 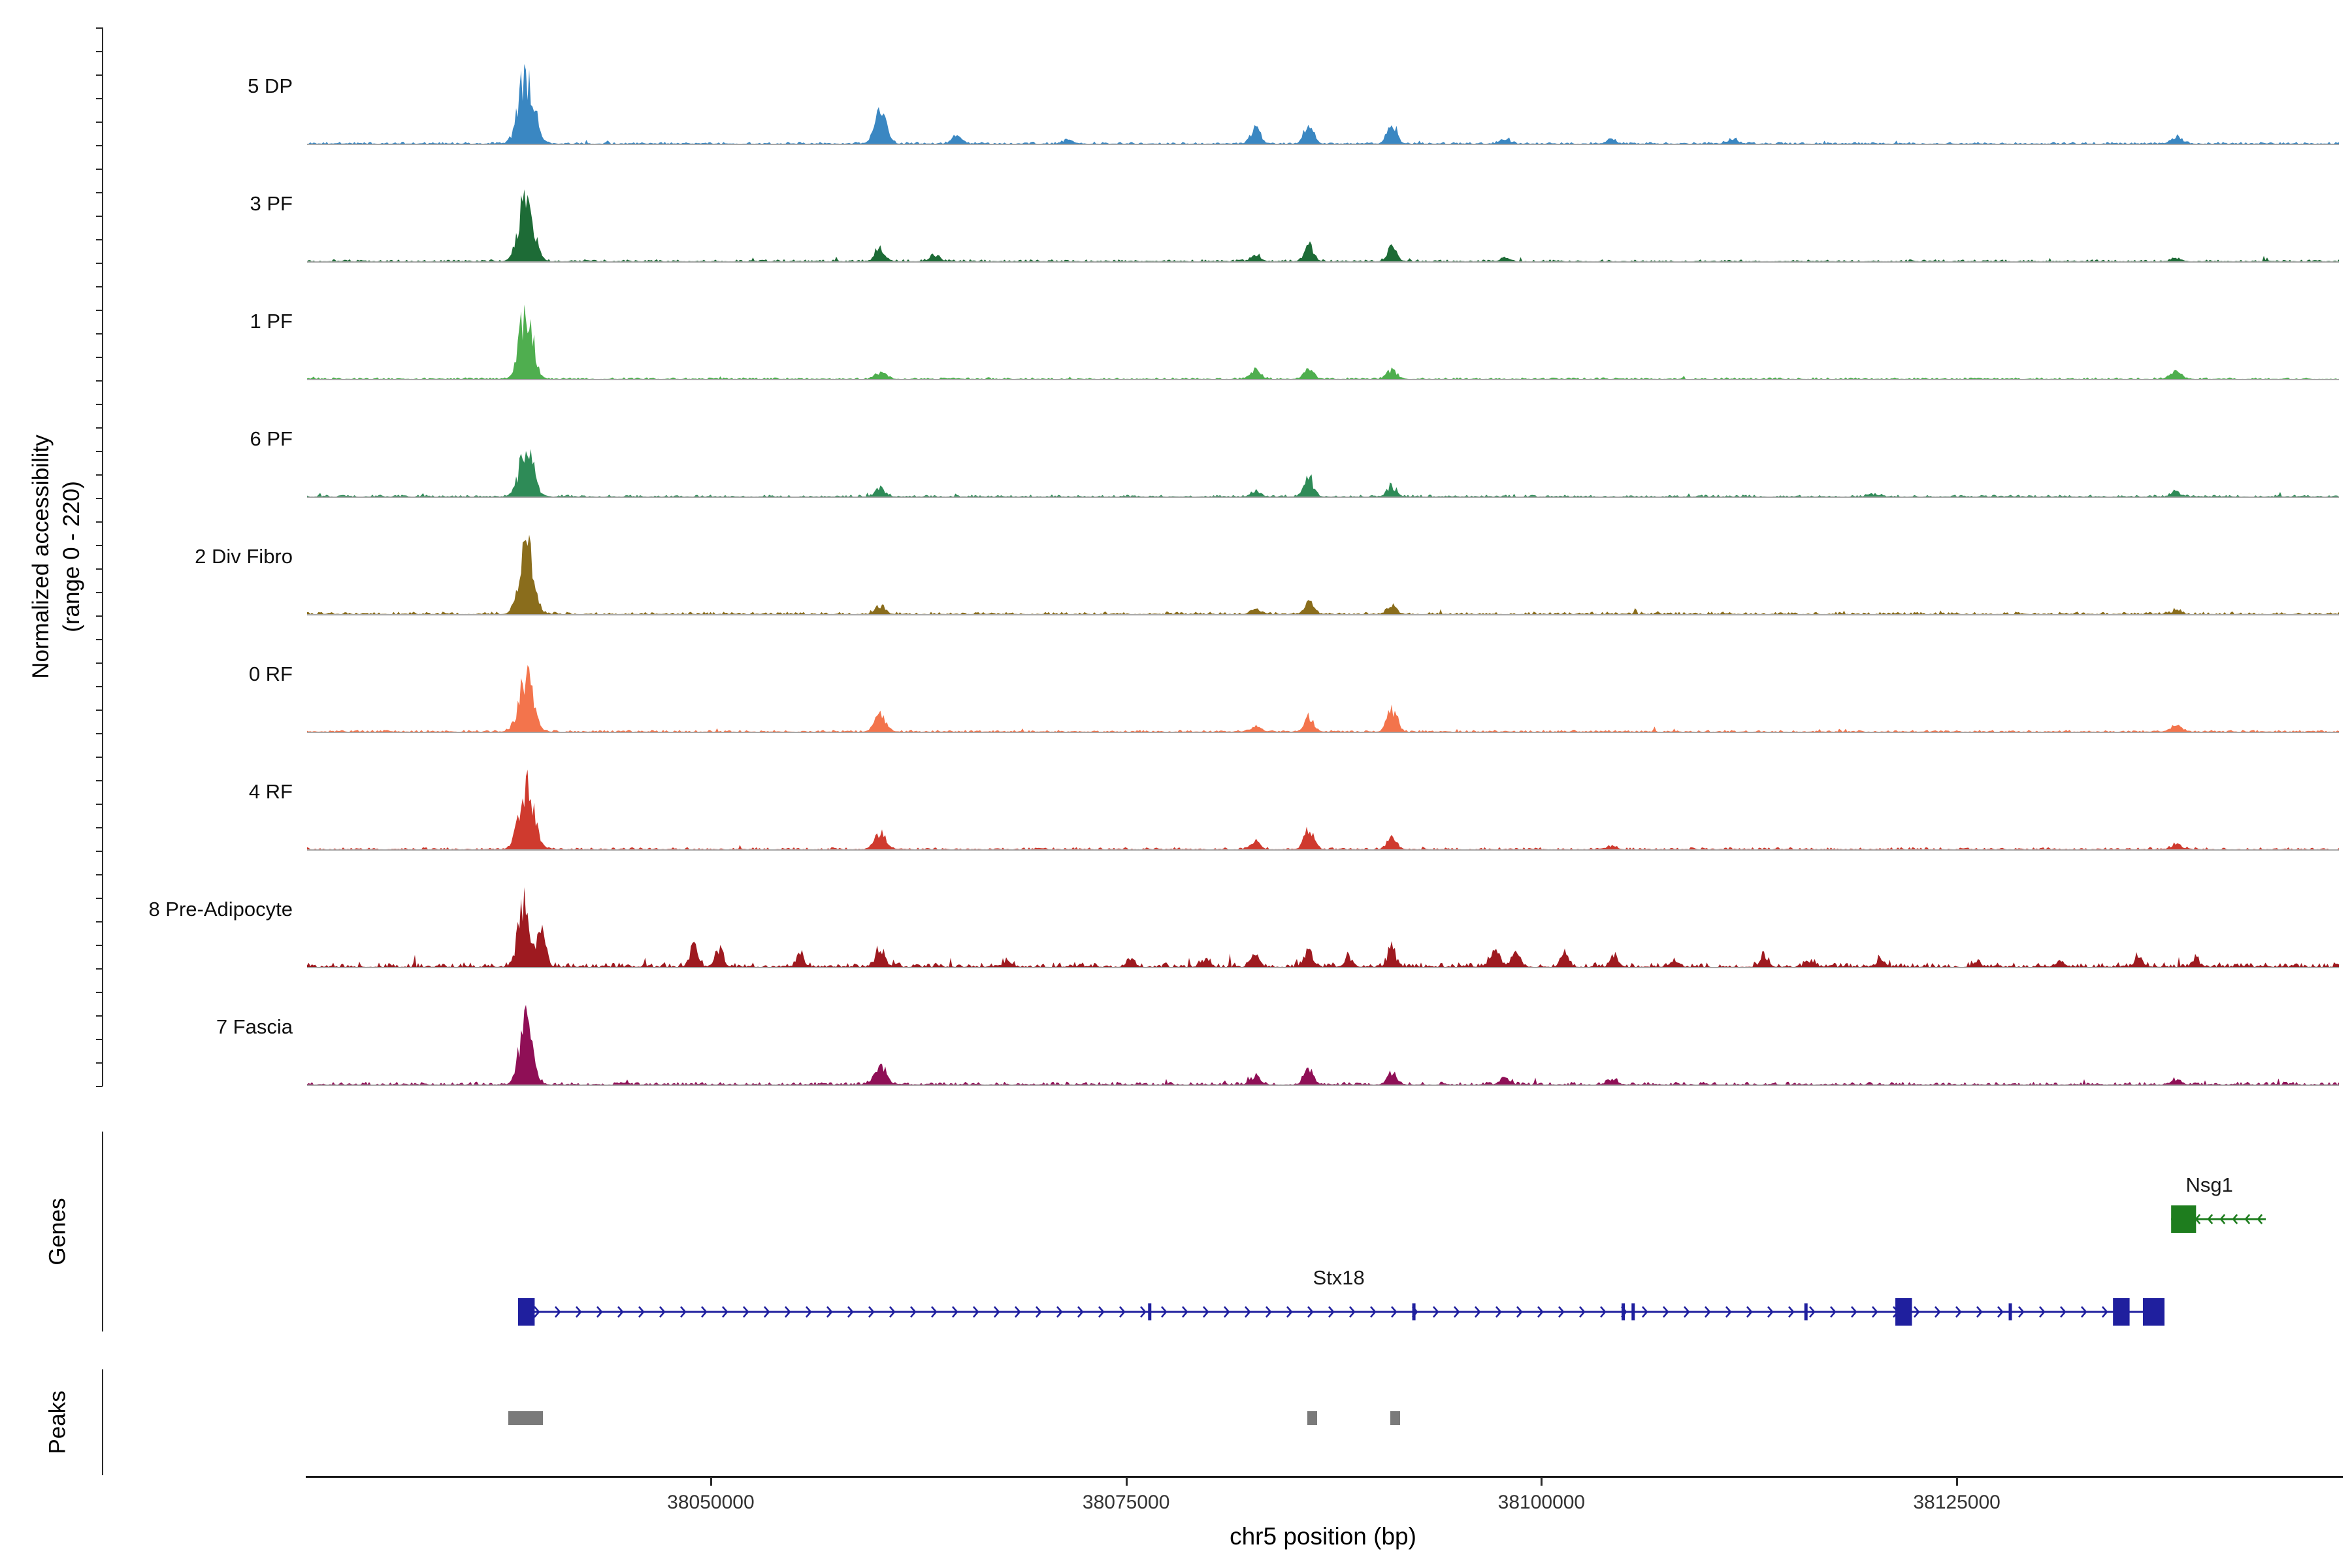 What do you see at coordinates (271, 203) in the screenshot?
I see `track-label-3-pf: 3 PF` at bounding box center [271, 203].